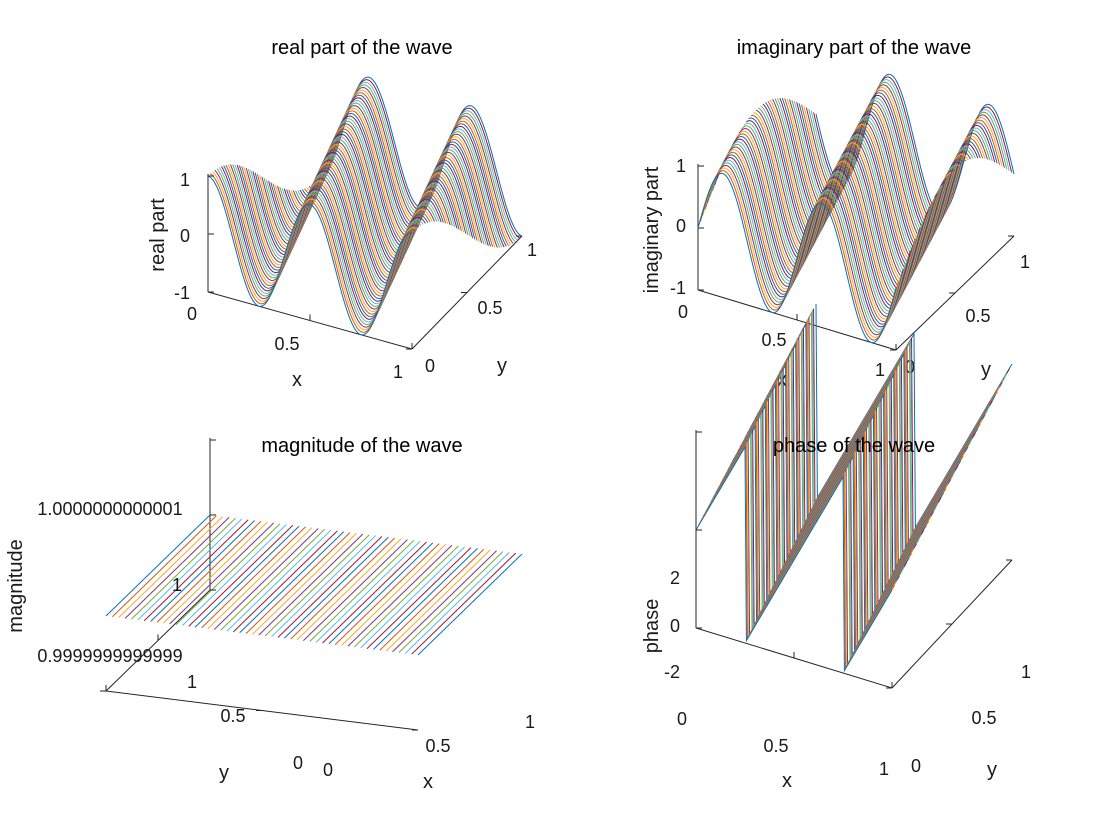 The height and width of the screenshot is (840, 1120). What do you see at coordinates (158, 235) in the screenshot?
I see `z-axis-label: real part` at bounding box center [158, 235].